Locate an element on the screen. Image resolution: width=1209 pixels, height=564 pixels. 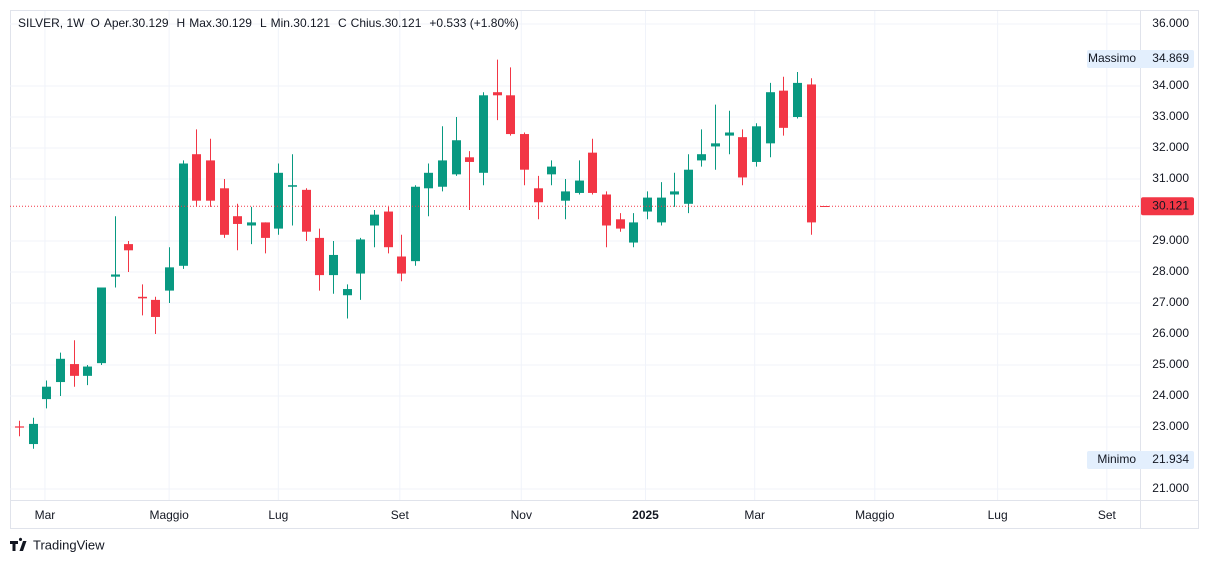
marker-label: Minimo is located at coordinates (1116, 459).